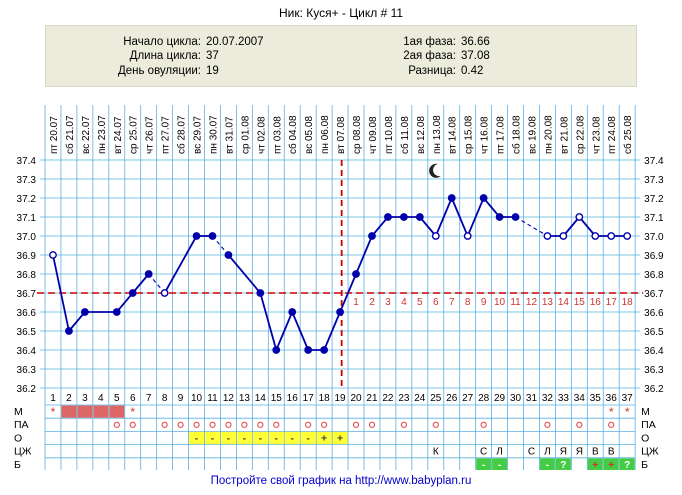 Image resolution: width=682 pixels, height=495 pixels. What do you see at coordinates (27, 256) in the screenshot?
I see `y-tick-left: 36.9` at bounding box center [27, 256].